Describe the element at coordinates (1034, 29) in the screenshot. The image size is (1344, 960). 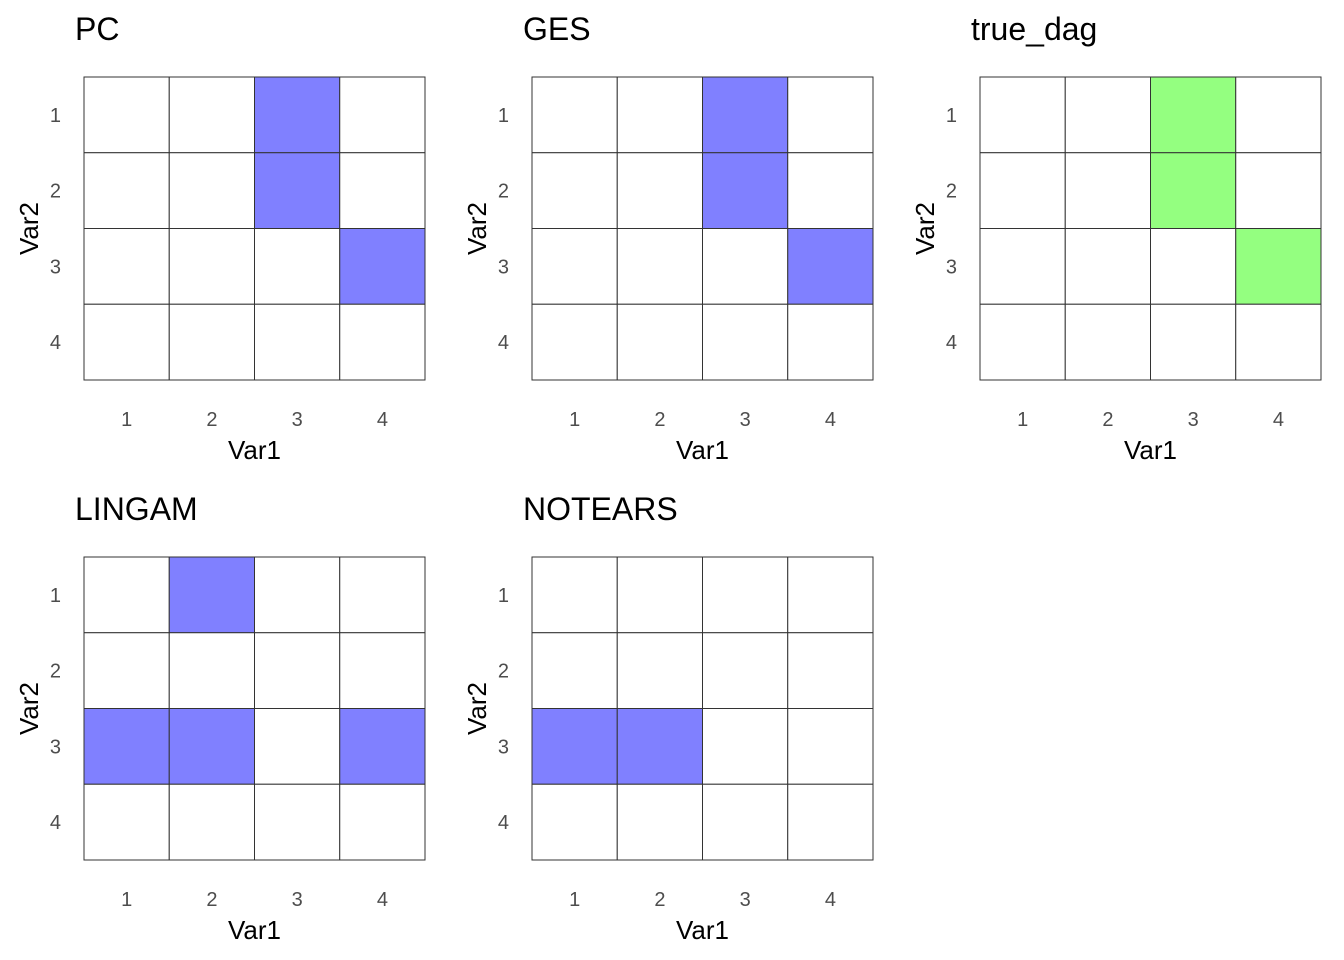
I see `panel-title: true_dag` at that location.